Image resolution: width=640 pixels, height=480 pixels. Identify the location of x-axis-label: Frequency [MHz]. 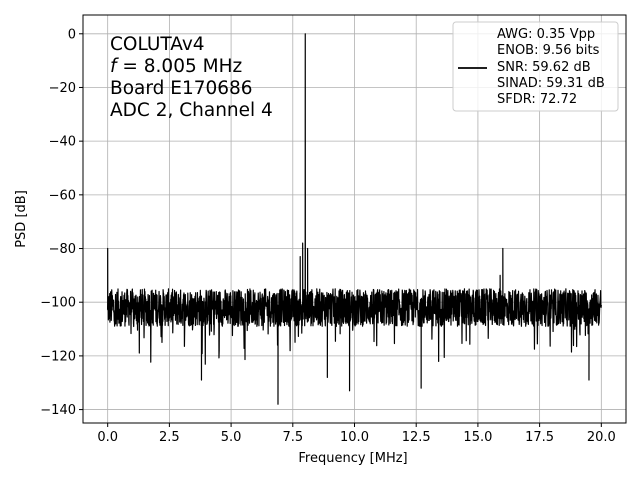
(352, 458).